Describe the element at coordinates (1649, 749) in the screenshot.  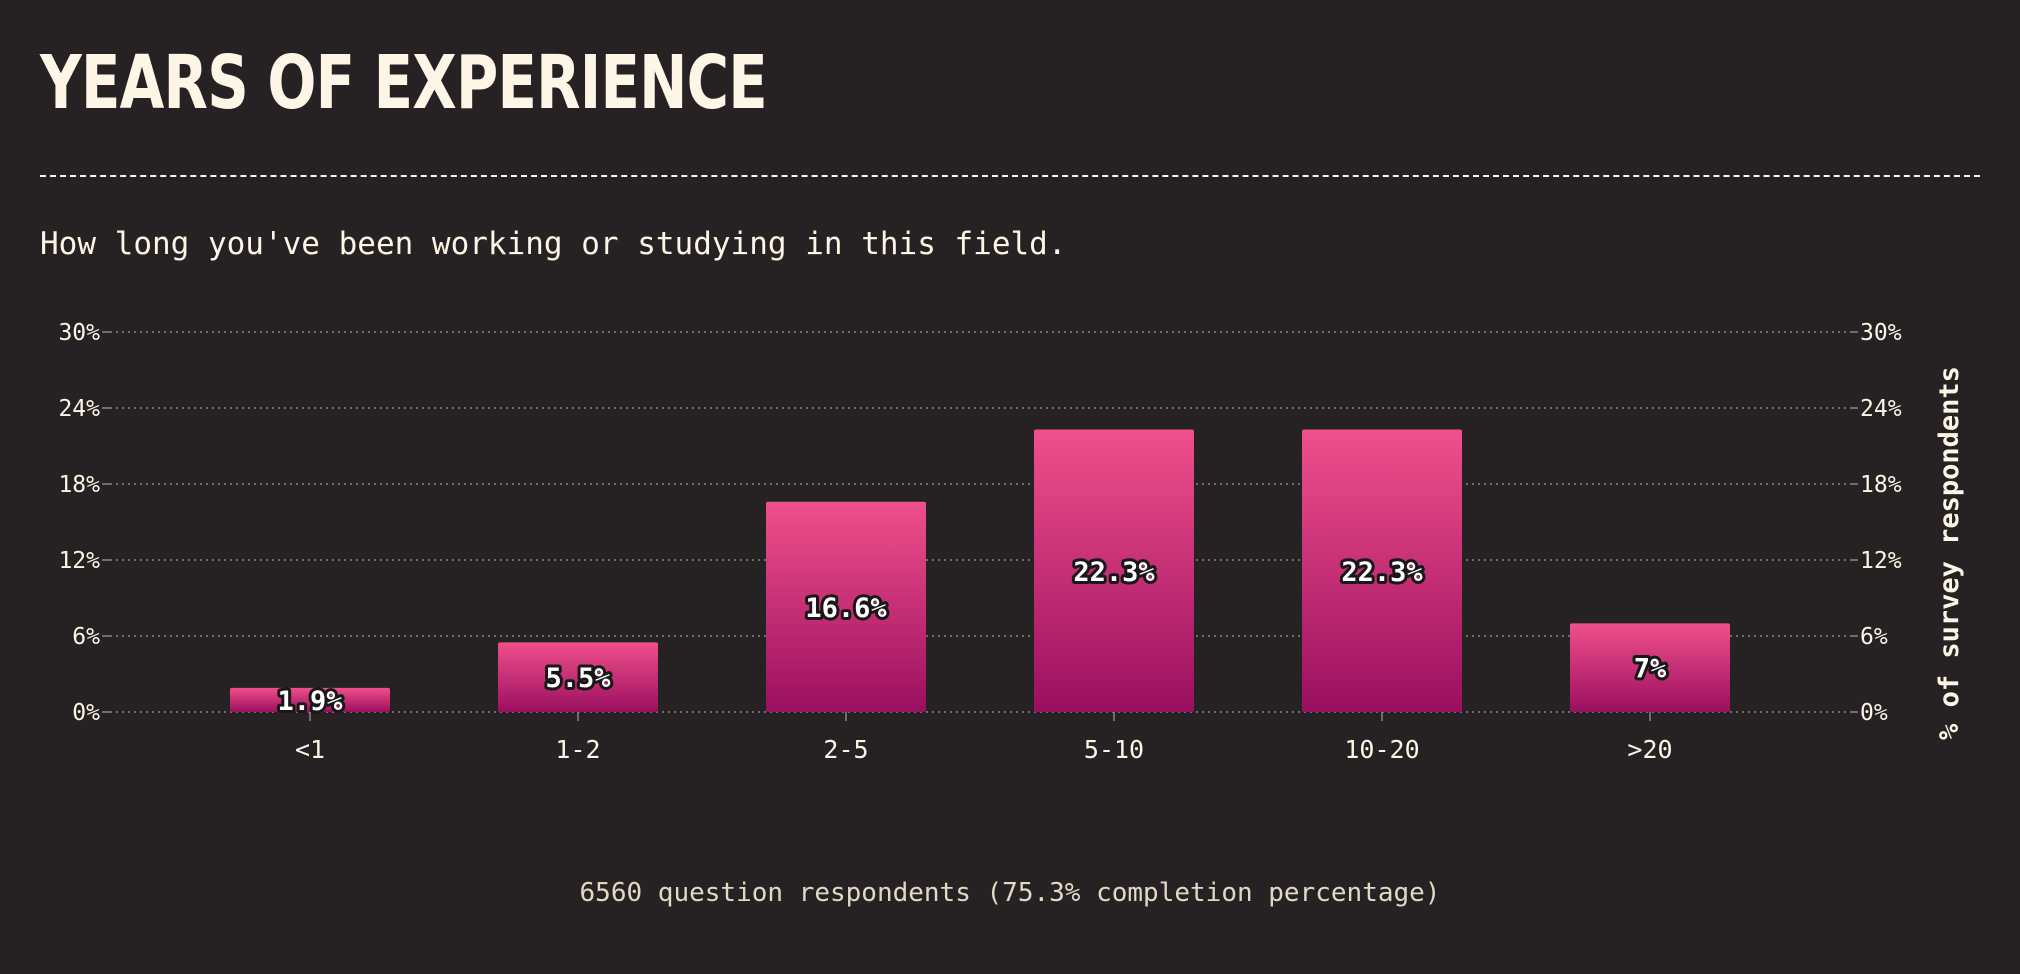
I see `x-tick-label: >20` at that location.